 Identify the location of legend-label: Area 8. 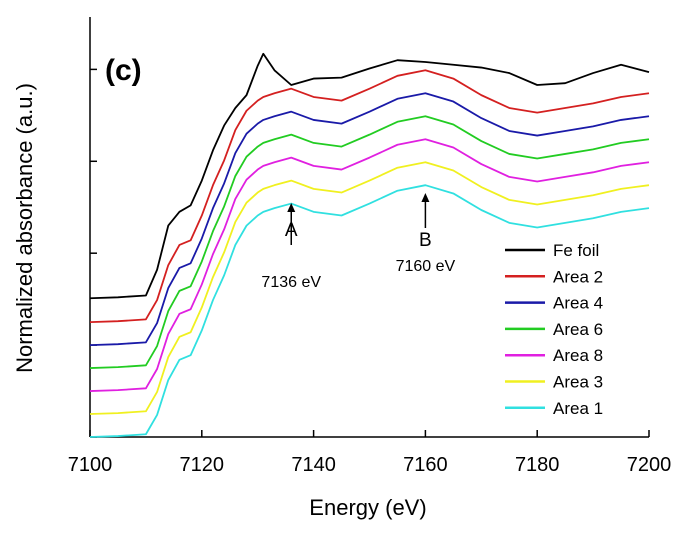
(578, 355).